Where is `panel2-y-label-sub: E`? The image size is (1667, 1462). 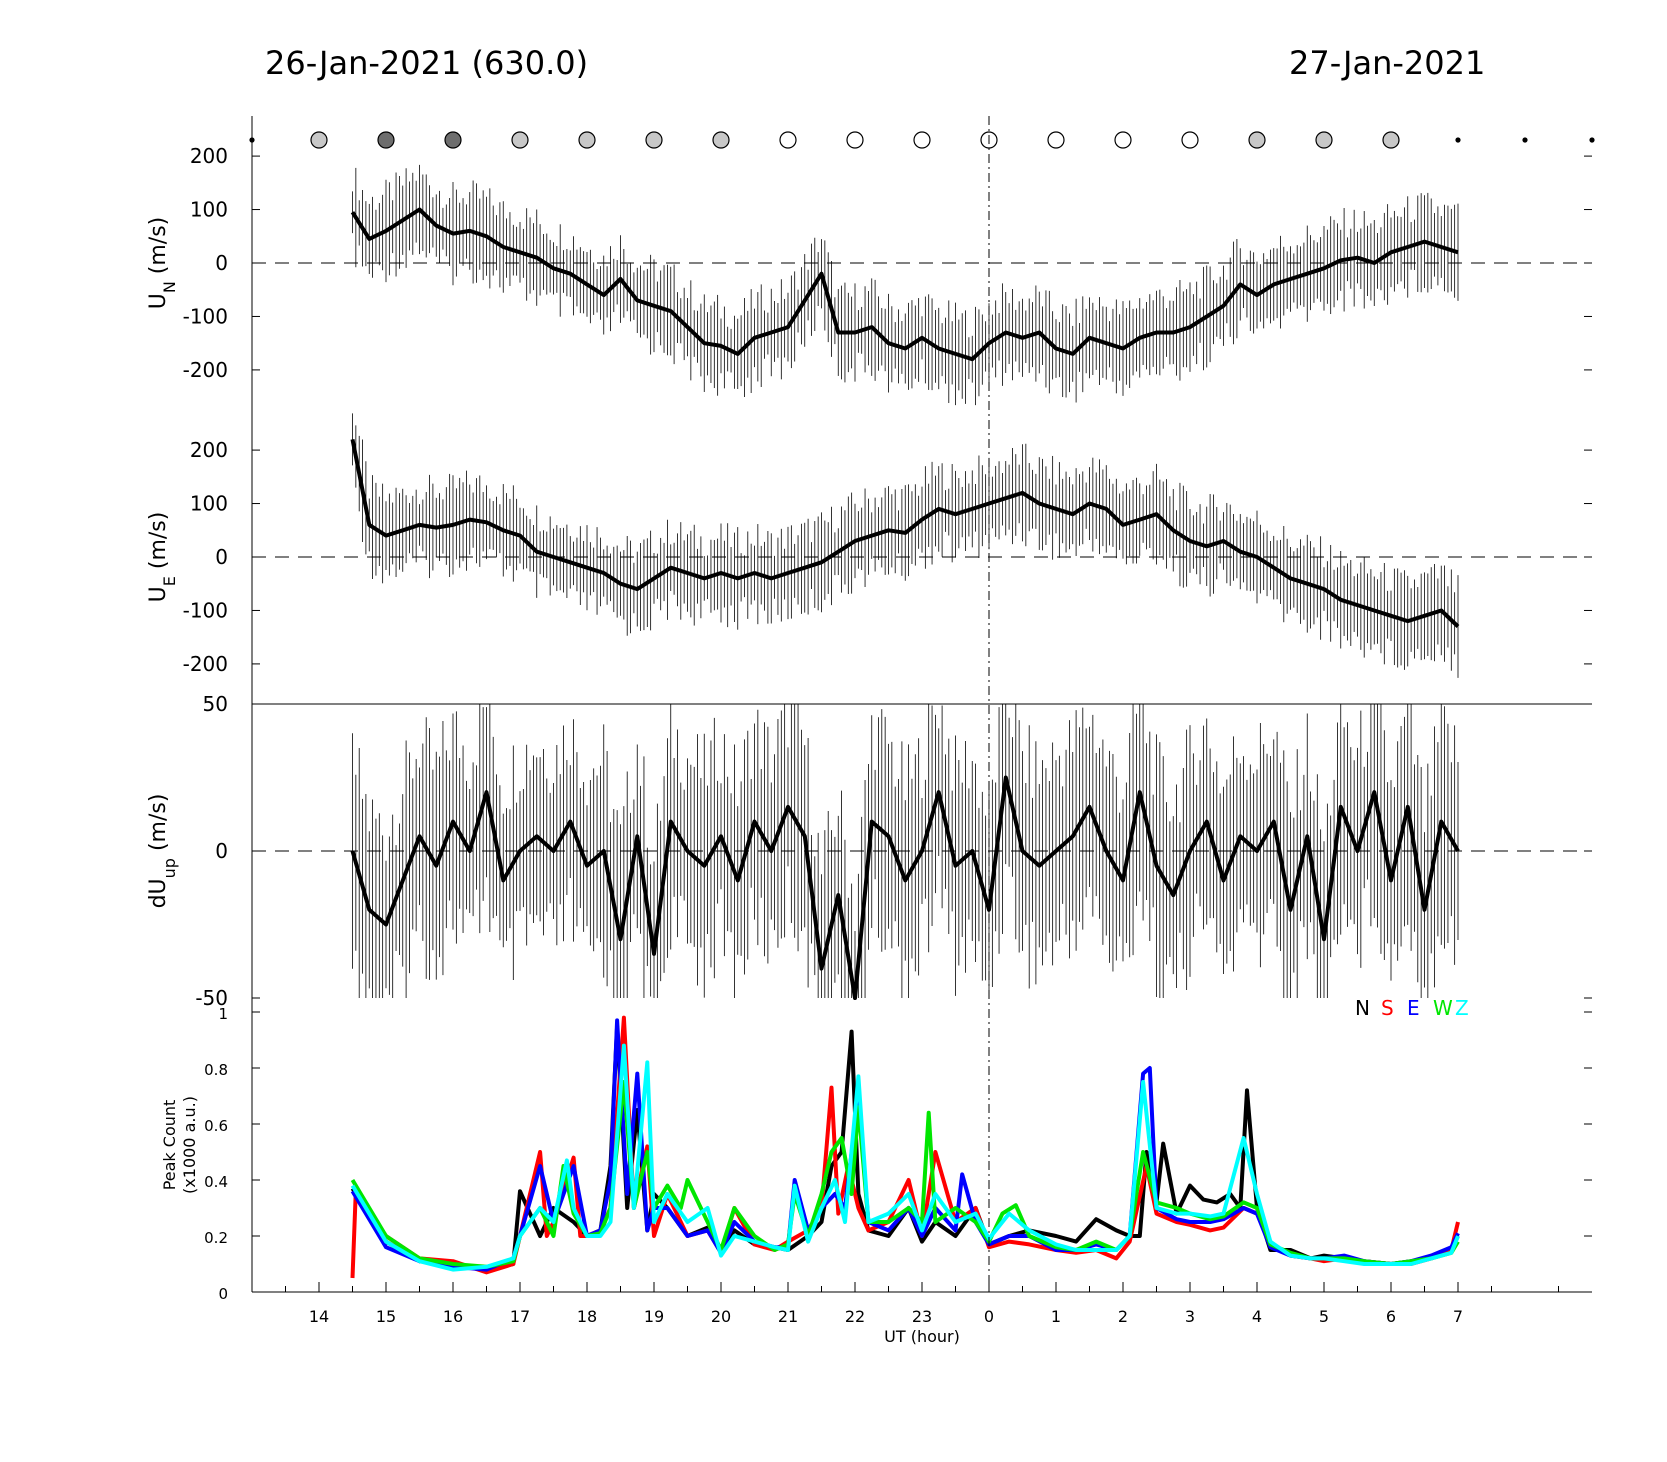 panel2-y-label-sub: E is located at coordinates (169, 581).